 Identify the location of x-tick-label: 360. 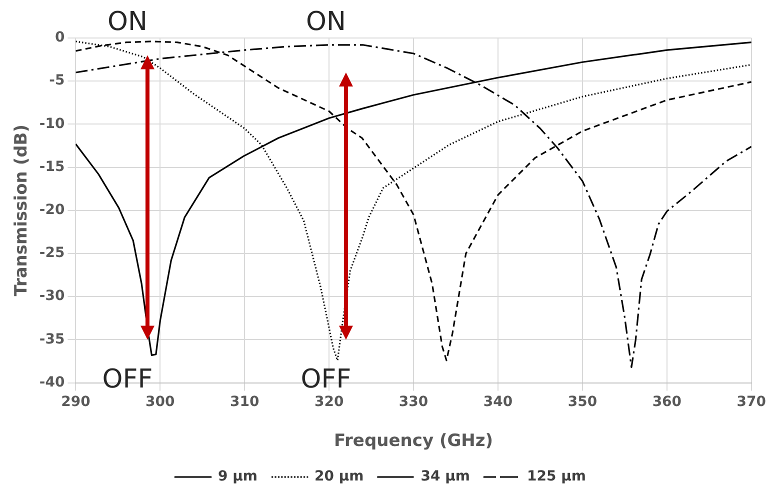
(667, 402).